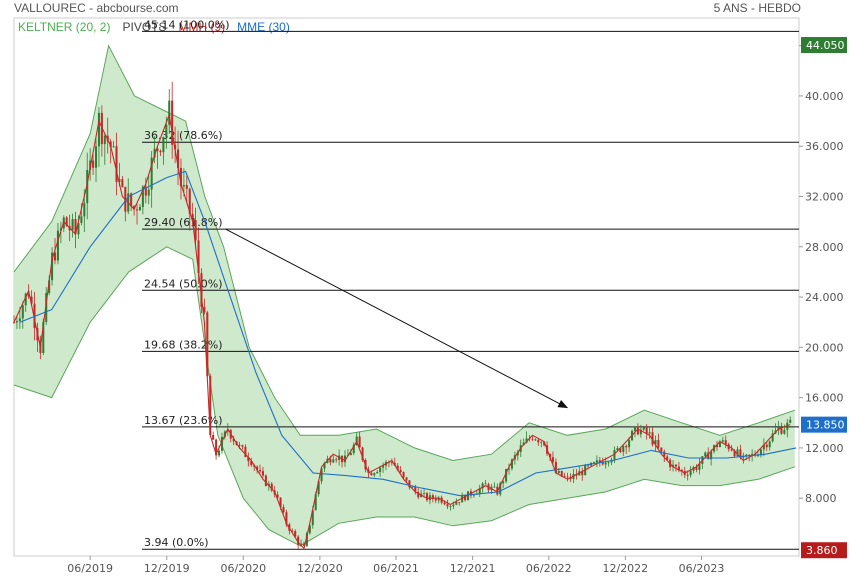 Image resolution: width=849 pixels, height=579 pixels. I want to click on y-tick-label: 28.000, so click(824, 247).